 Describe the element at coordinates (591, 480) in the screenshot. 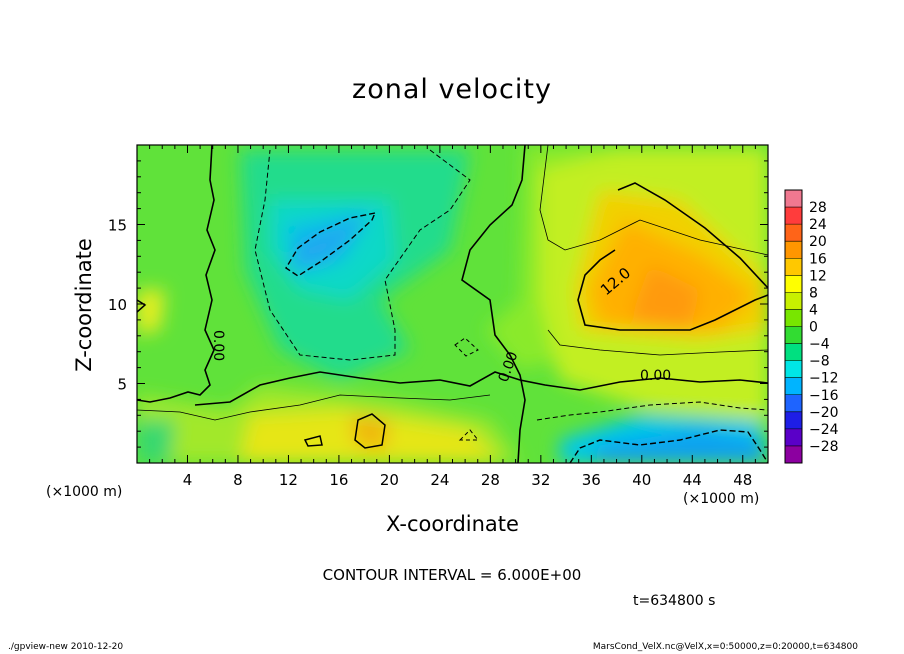

I see `x-tick-label: 36` at that location.